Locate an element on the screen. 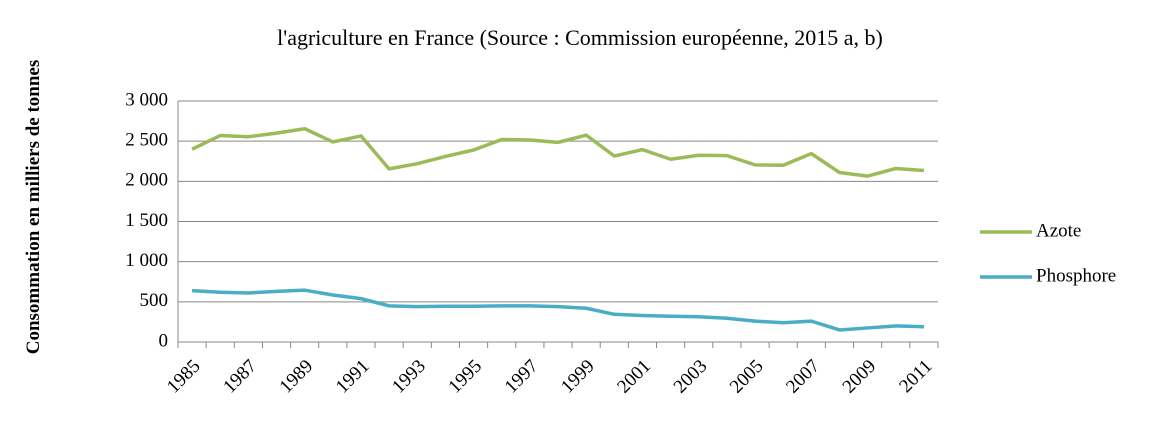  x-tick-label: 1985 is located at coordinates (184, 377).